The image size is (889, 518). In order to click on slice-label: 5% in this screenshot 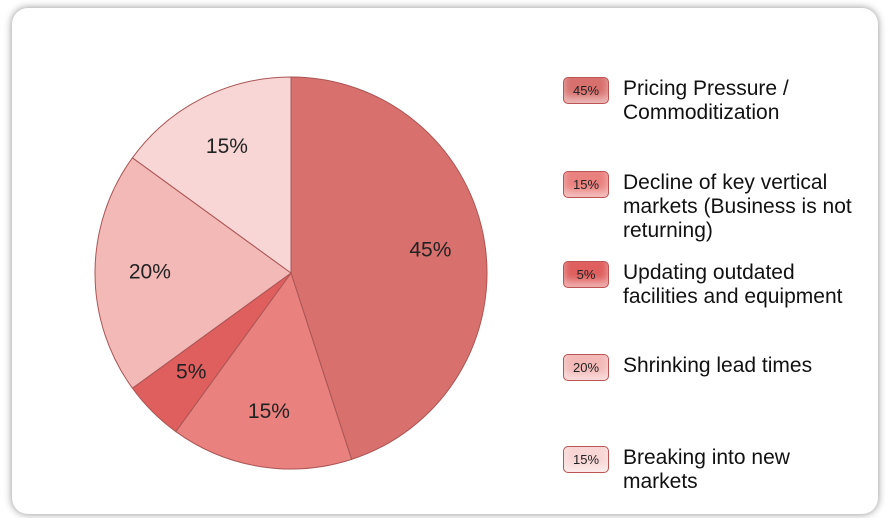, I will do `click(191, 371)`.